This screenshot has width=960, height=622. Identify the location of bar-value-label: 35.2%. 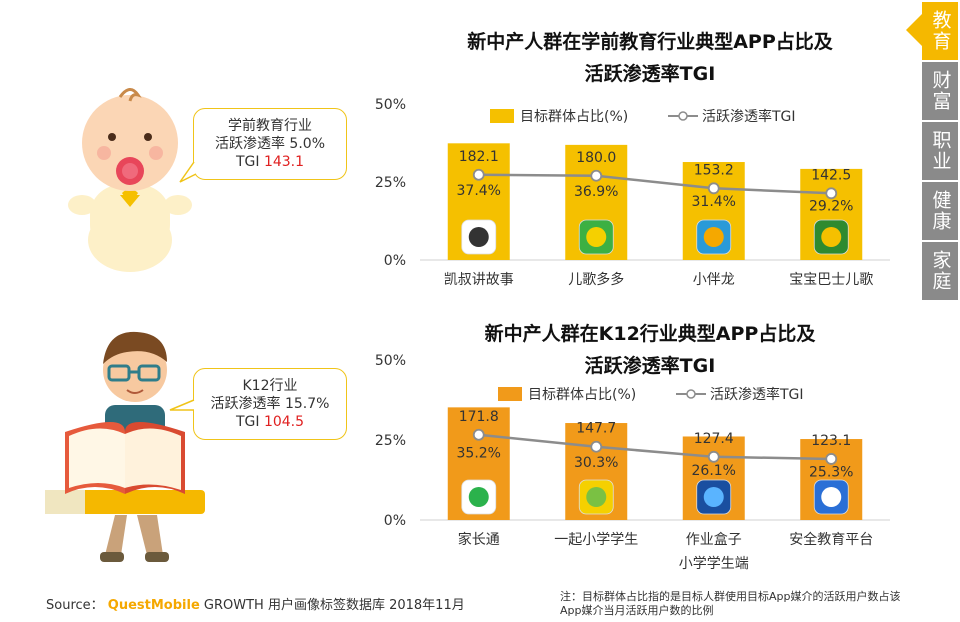
(479, 453).